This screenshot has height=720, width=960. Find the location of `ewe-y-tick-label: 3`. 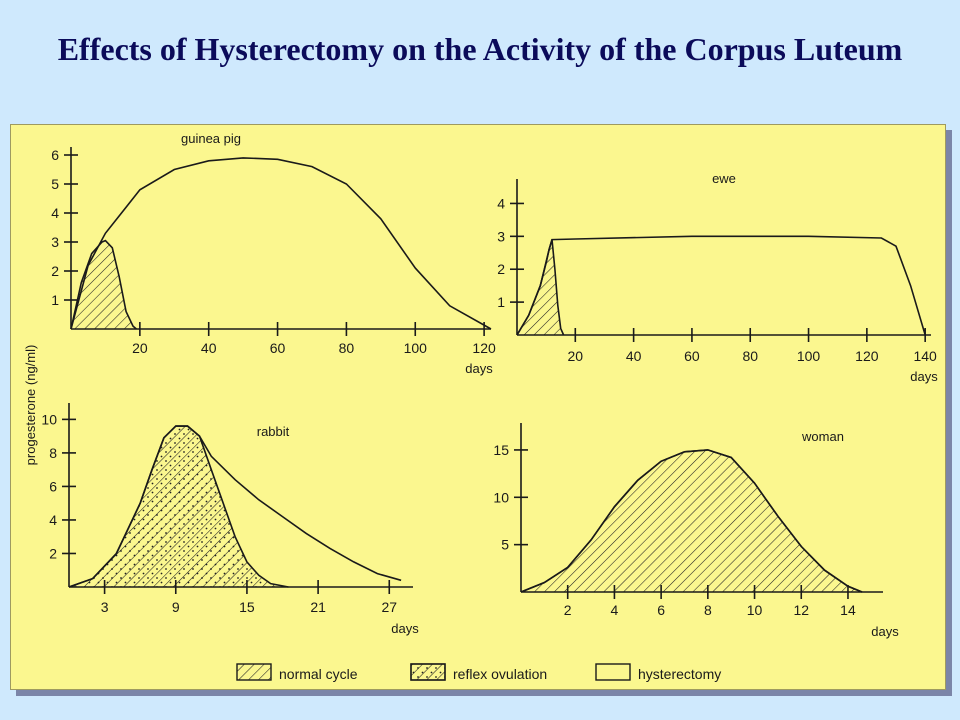

ewe-y-tick-label: 3 is located at coordinates (501, 236).